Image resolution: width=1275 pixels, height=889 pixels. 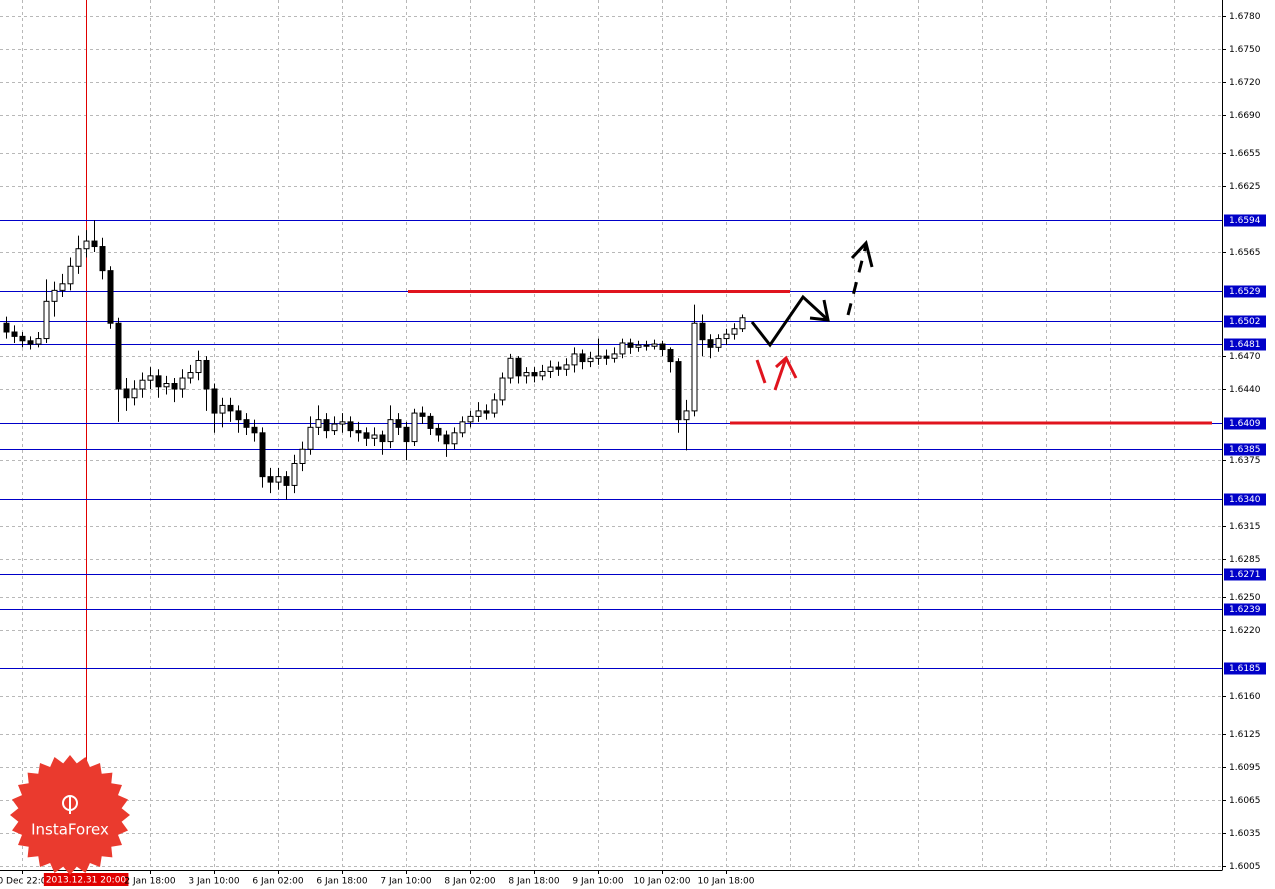 What do you see at coordinates (1245, 527) in the screenshot?
I see `y-tick-label: 1.6315` at bounding box center [1245, 527].